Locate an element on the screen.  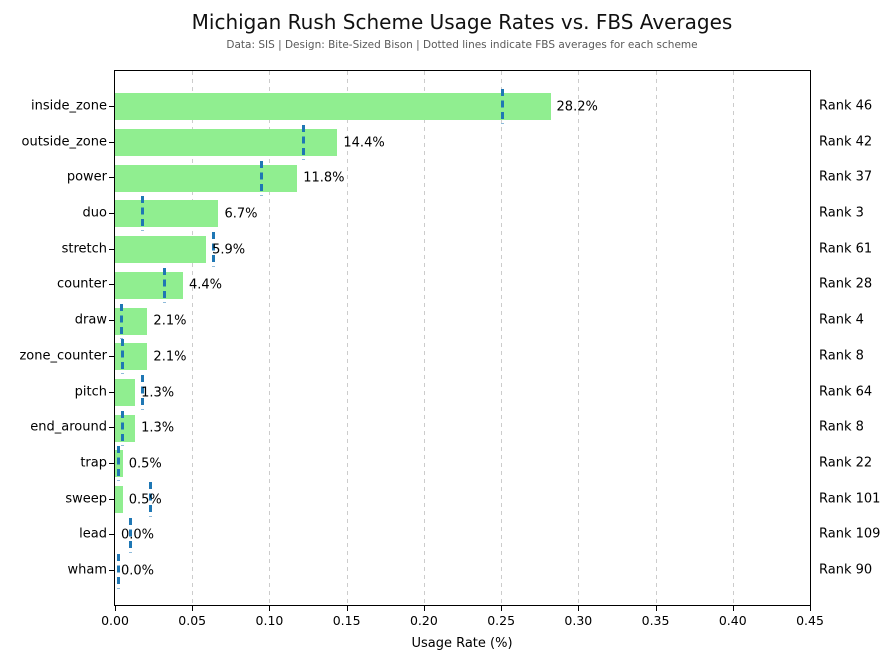
rank-label-power: Rank 37 is located at coordinates (846, 177).